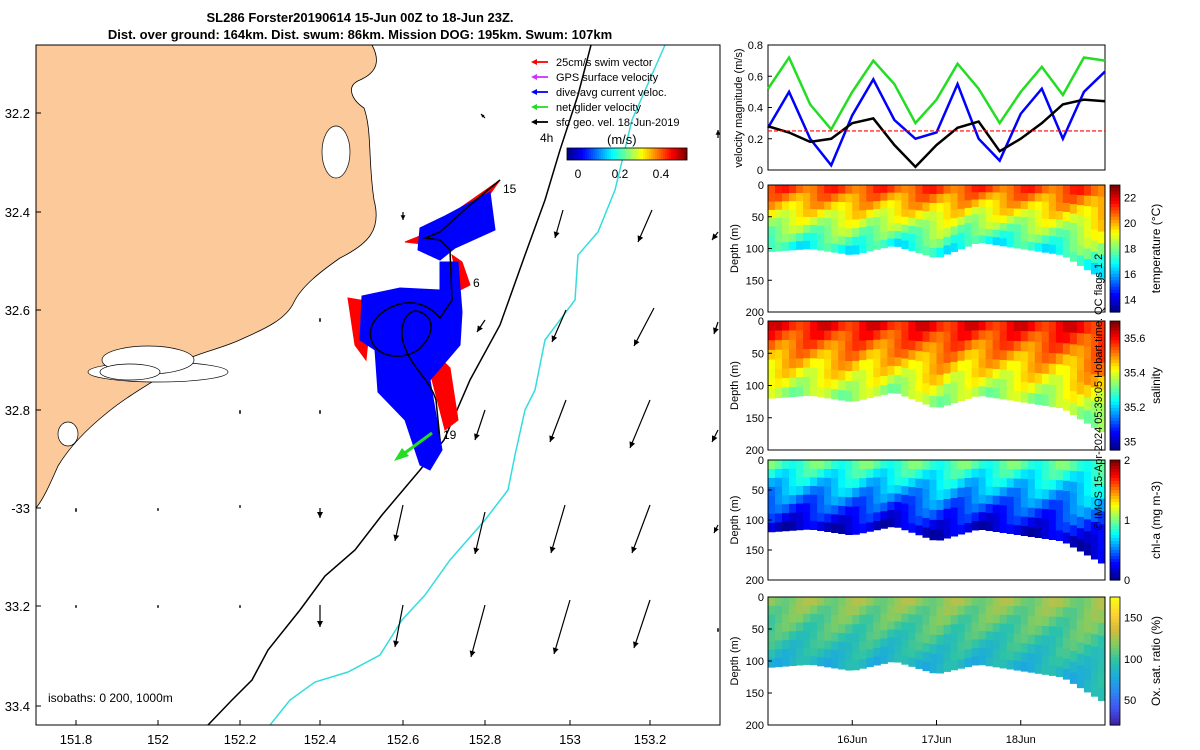 This screenshot has width=1200, height=750. Describe the element at coordinates (534, 107) in the screenshot. I see `legend-swatch-head` at that location.